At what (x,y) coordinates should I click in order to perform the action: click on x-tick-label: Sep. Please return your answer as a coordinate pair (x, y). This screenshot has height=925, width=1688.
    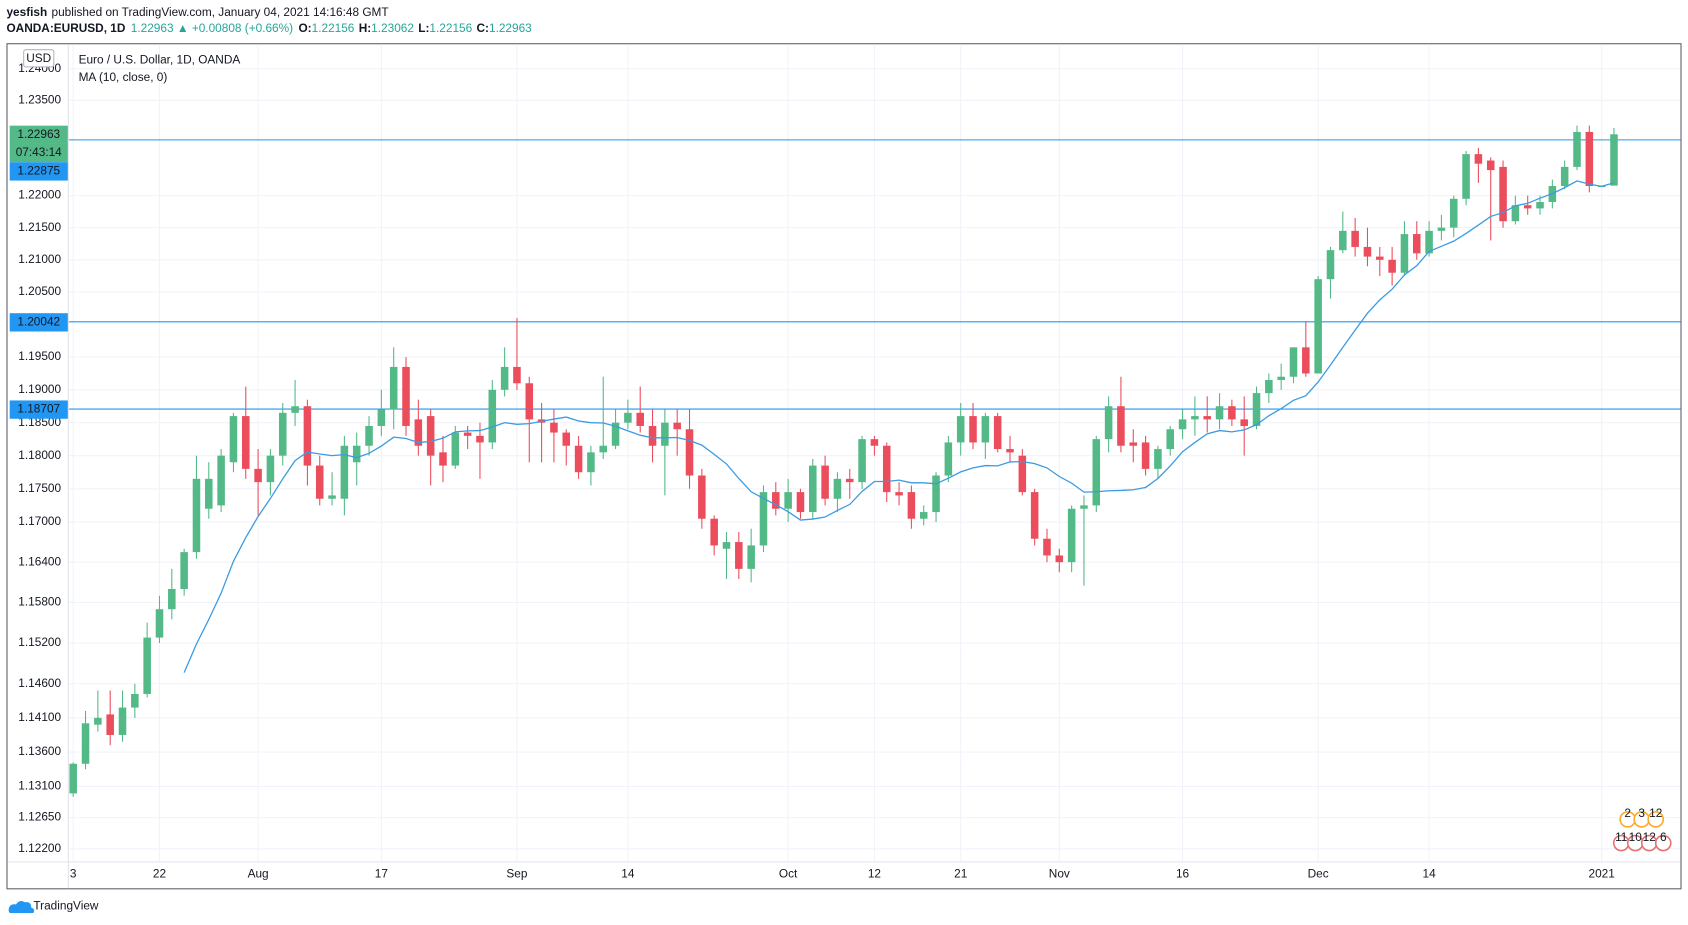
    Looking at the image, I should click on (516, 873).